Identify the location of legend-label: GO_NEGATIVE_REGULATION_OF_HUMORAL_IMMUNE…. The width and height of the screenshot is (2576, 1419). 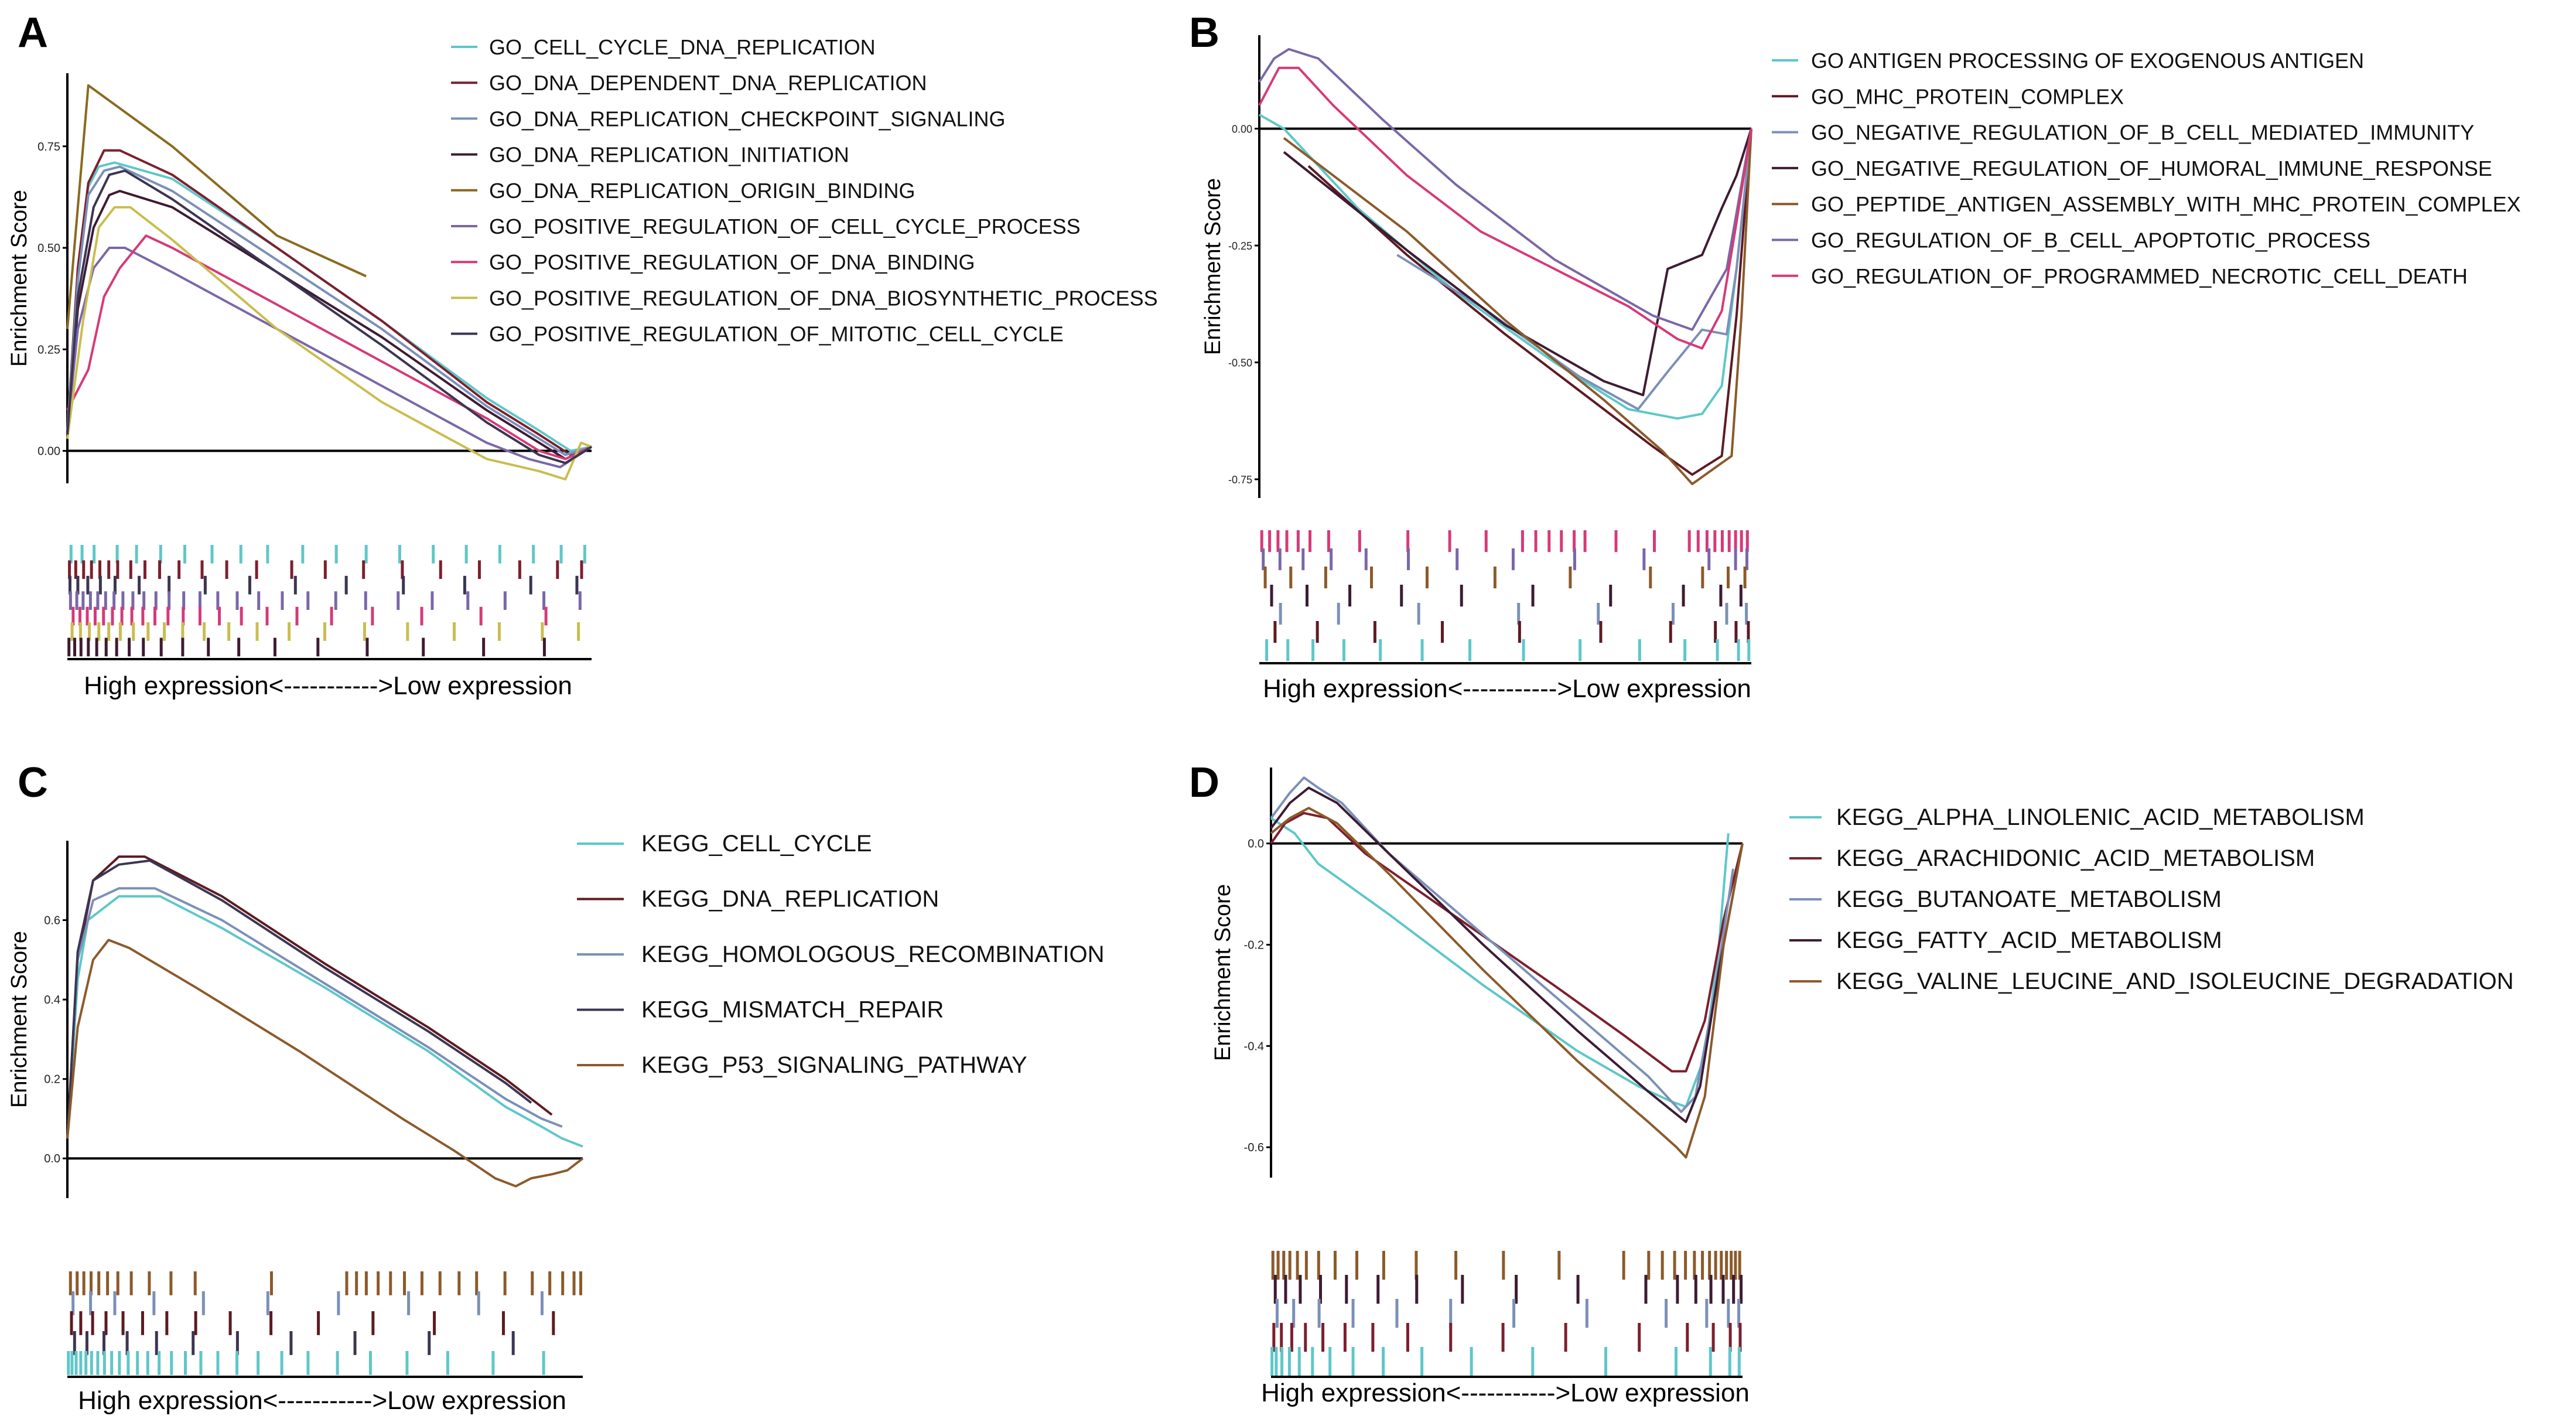
(2152, 168).